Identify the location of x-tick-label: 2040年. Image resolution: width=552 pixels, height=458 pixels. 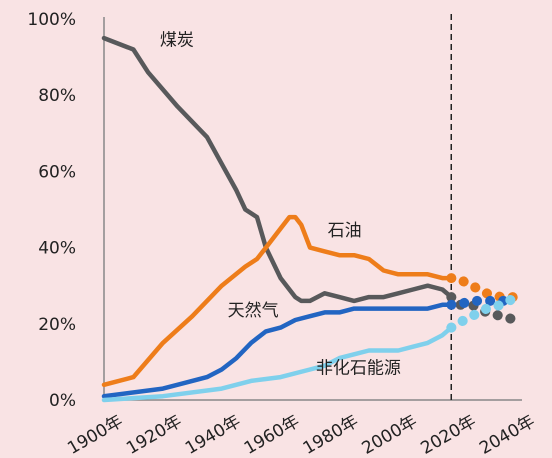
(507, 434).